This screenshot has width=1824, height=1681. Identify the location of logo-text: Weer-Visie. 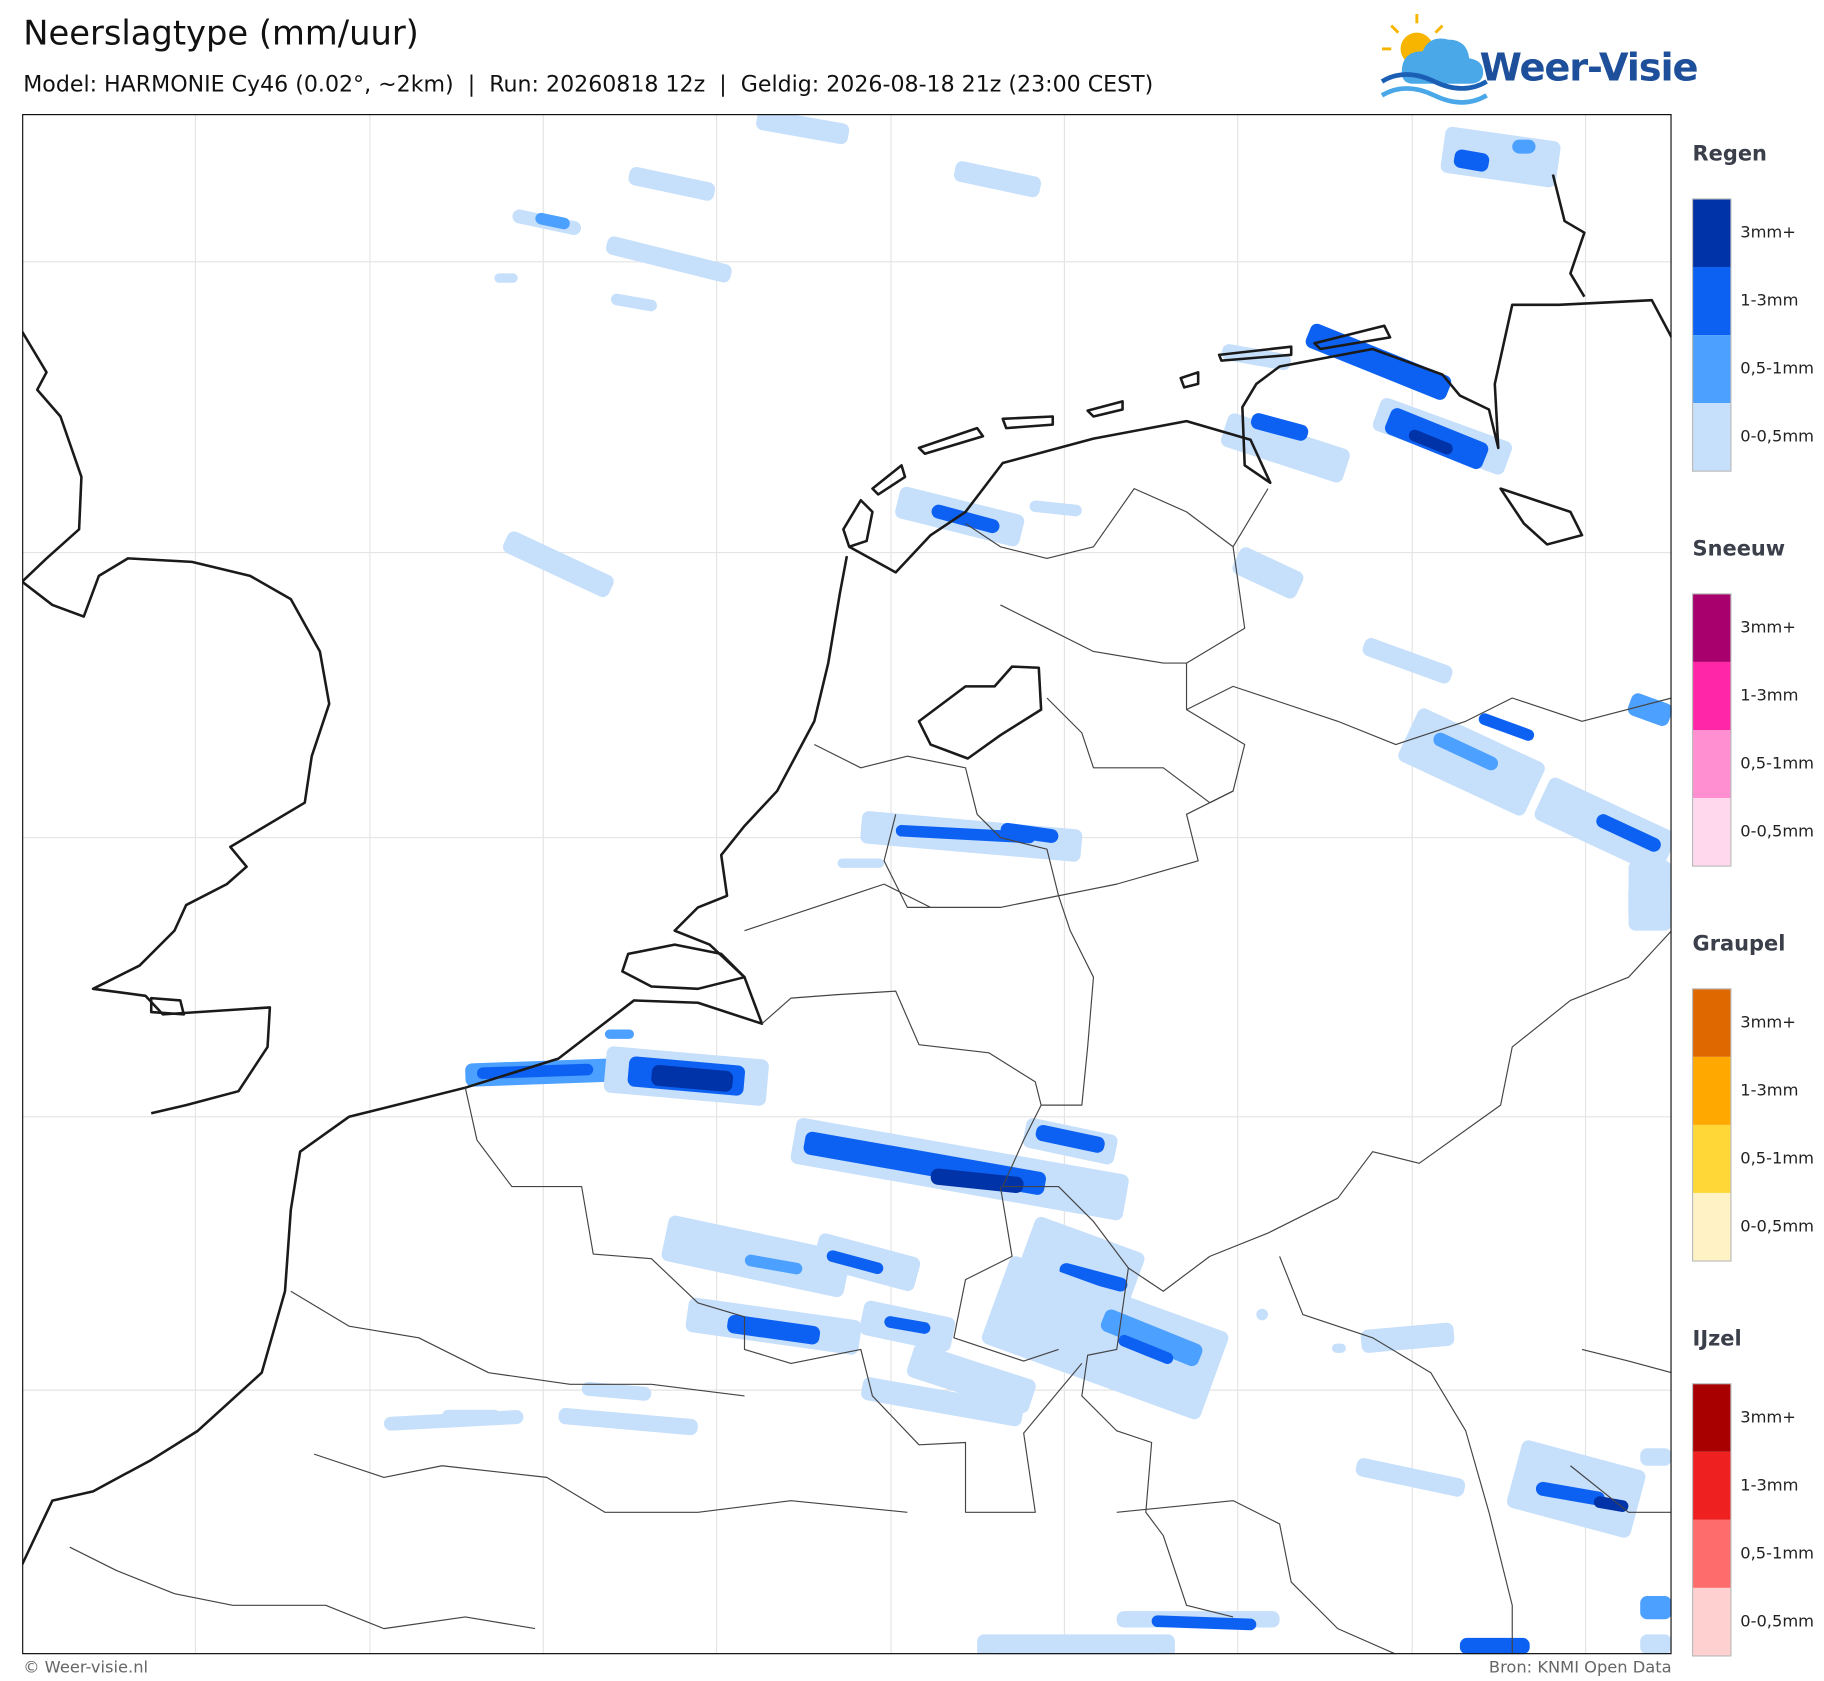
(1589, 67).